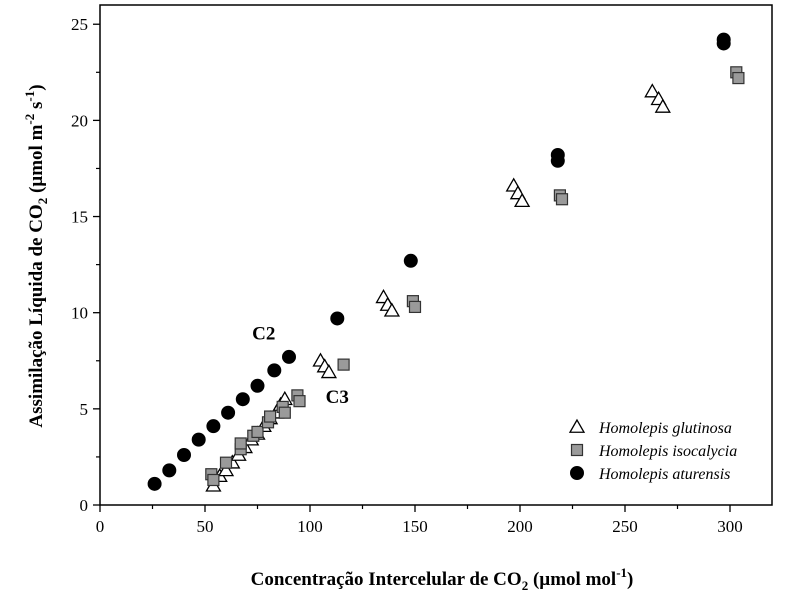 The width and height of the screenshot is (787, 599). What do you see at coordinates (625, 526) in the screenshot?
I see `x-tick-label: 250` at bounding box center [625, 526].